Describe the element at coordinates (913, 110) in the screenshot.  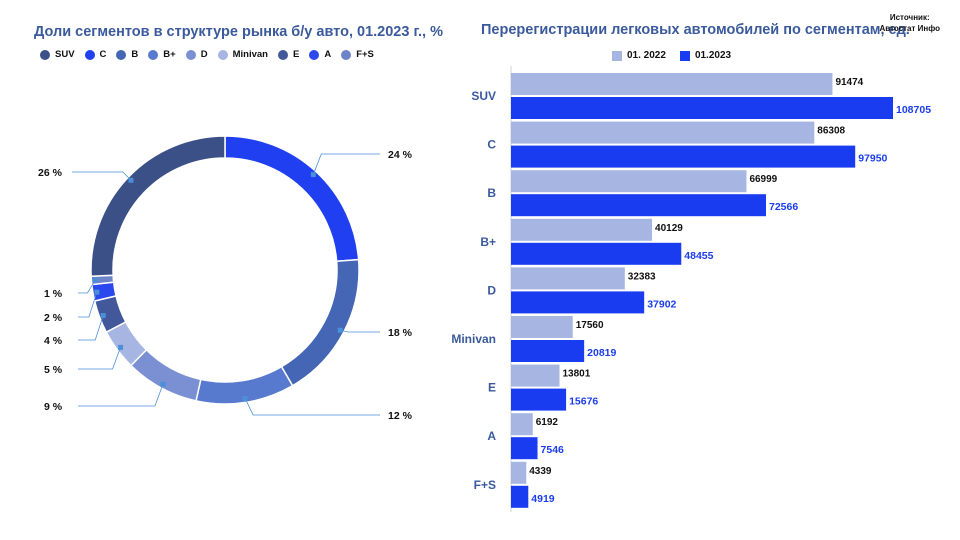
I see `bar-value-label: 108705` at that location.